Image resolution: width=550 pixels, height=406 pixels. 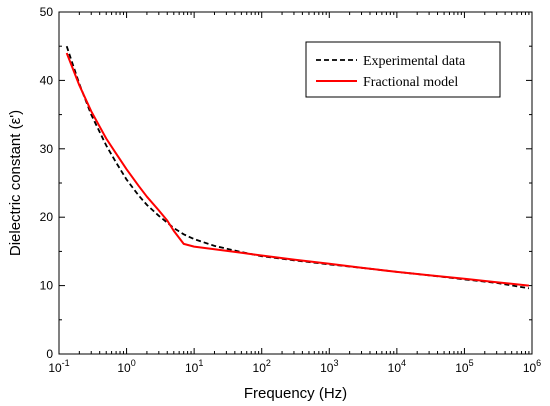 I want to click on x-tick-label: 10⁵, so click(x=464, y=366).